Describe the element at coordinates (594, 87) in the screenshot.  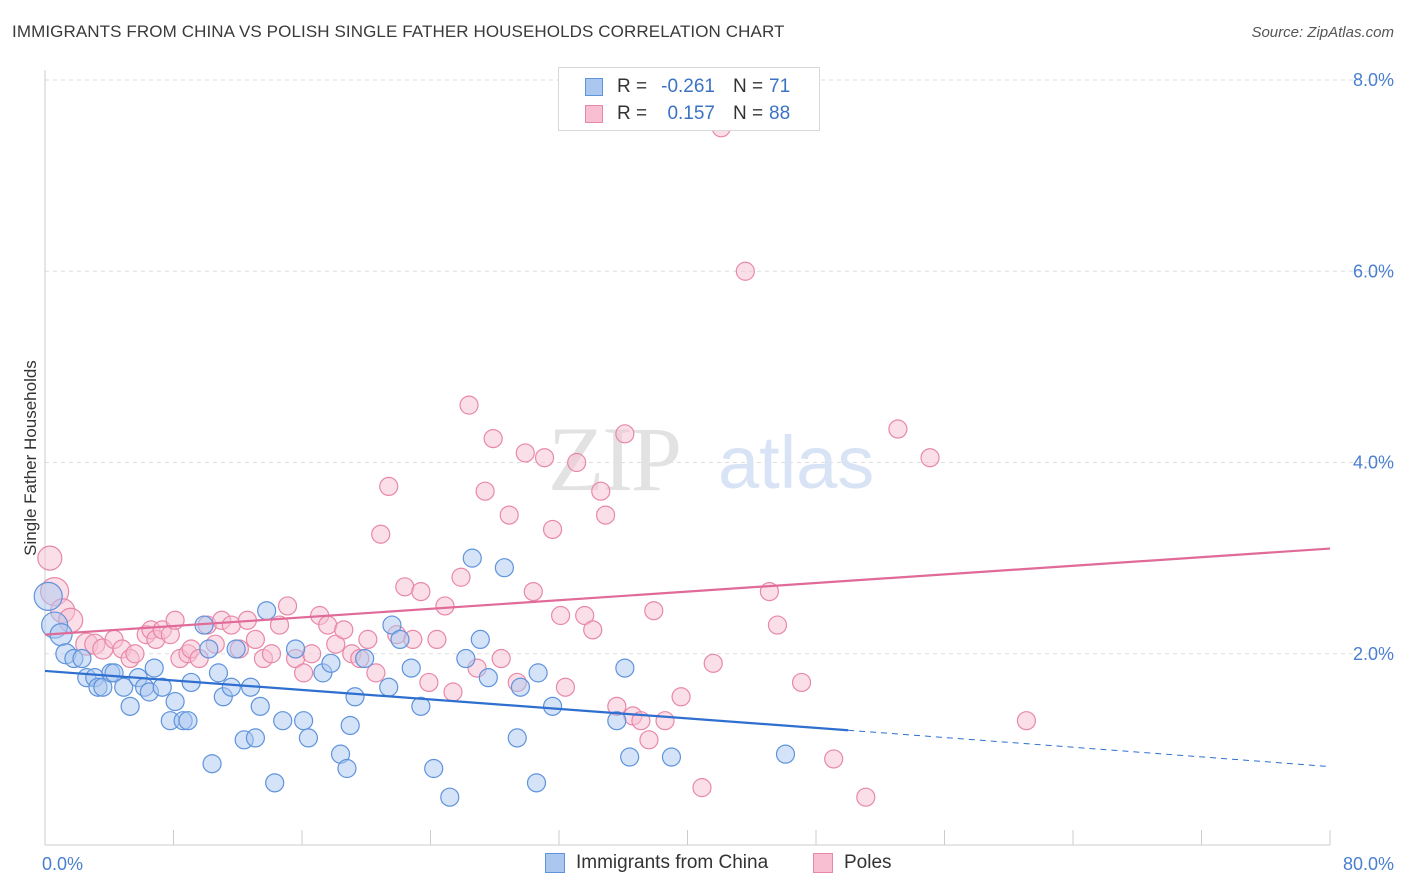
I see `china-swatch` at that location.